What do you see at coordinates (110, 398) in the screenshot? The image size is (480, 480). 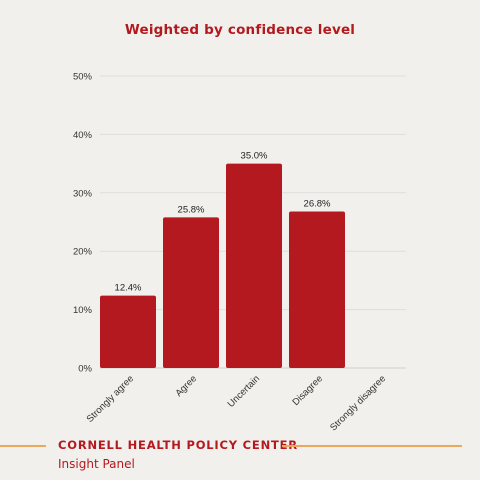 I see `category-label: Strongly agree` at bounding box center [110, 398].